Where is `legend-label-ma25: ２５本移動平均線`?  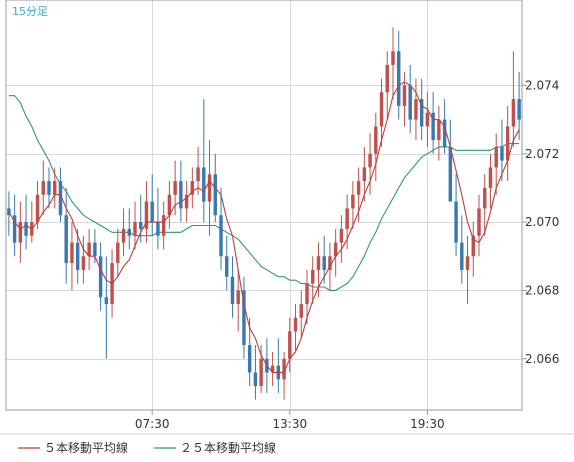
legend-label-ma25: ２５本移動平均線 is located at coordinates (228, 447).